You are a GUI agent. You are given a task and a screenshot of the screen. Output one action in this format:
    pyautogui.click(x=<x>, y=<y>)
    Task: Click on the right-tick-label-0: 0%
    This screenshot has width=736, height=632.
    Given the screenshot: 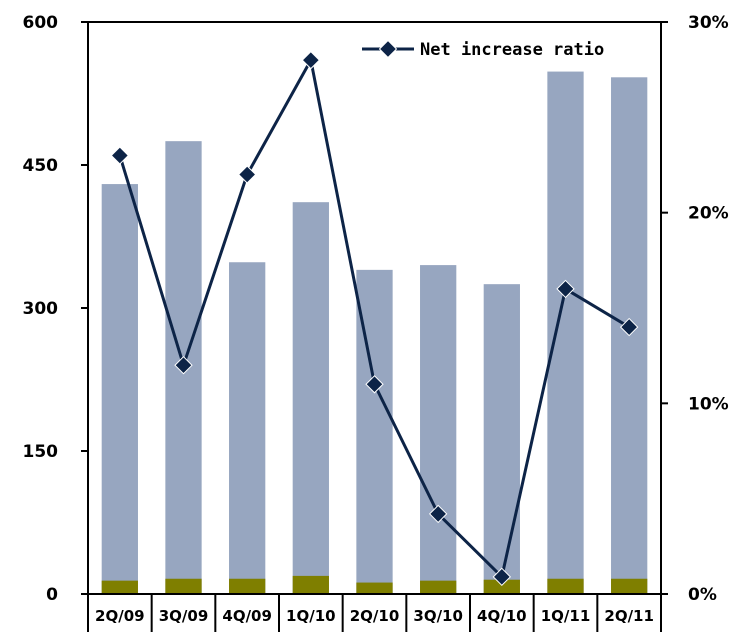 What is the action you would take?
    pyautogui.click(x=702, y=595)
    